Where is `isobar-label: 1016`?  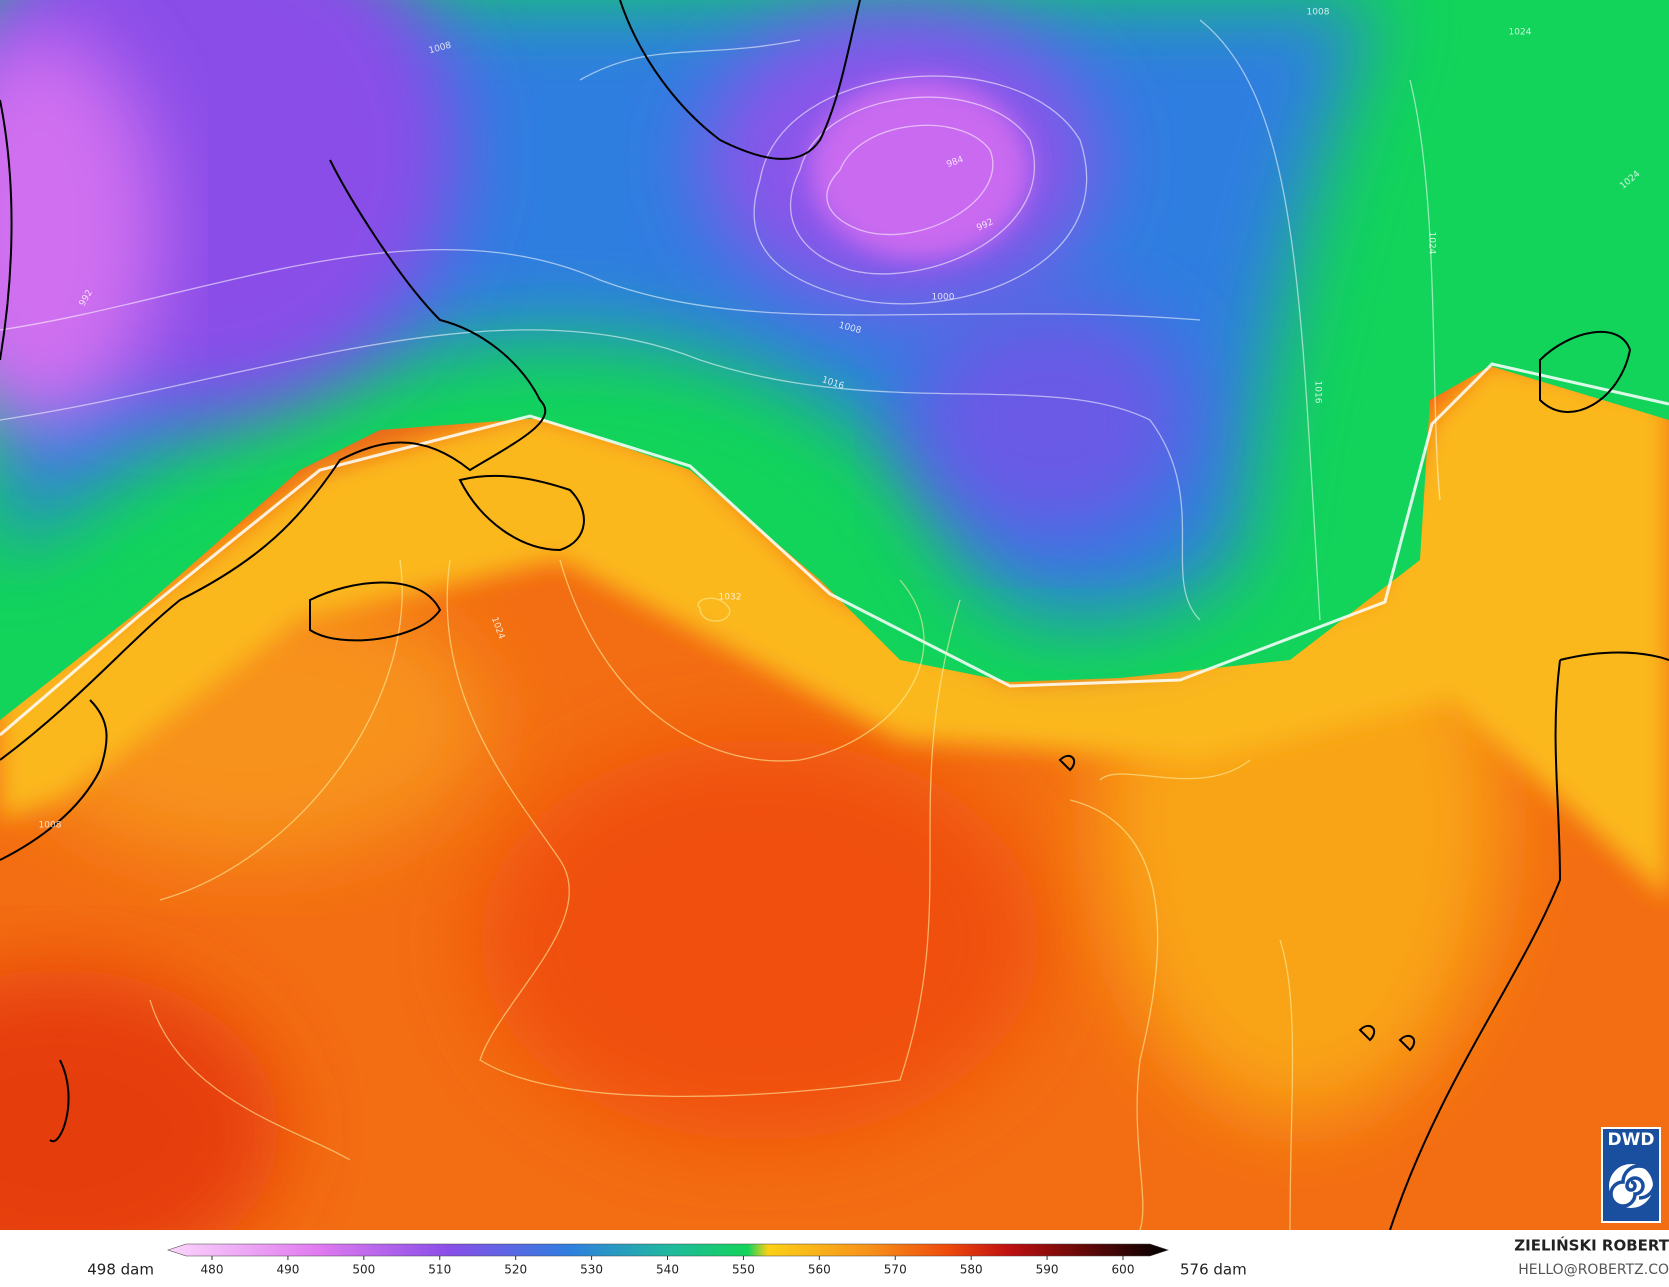 isobar-label: 1016 is located at coordinates (1318, 392).